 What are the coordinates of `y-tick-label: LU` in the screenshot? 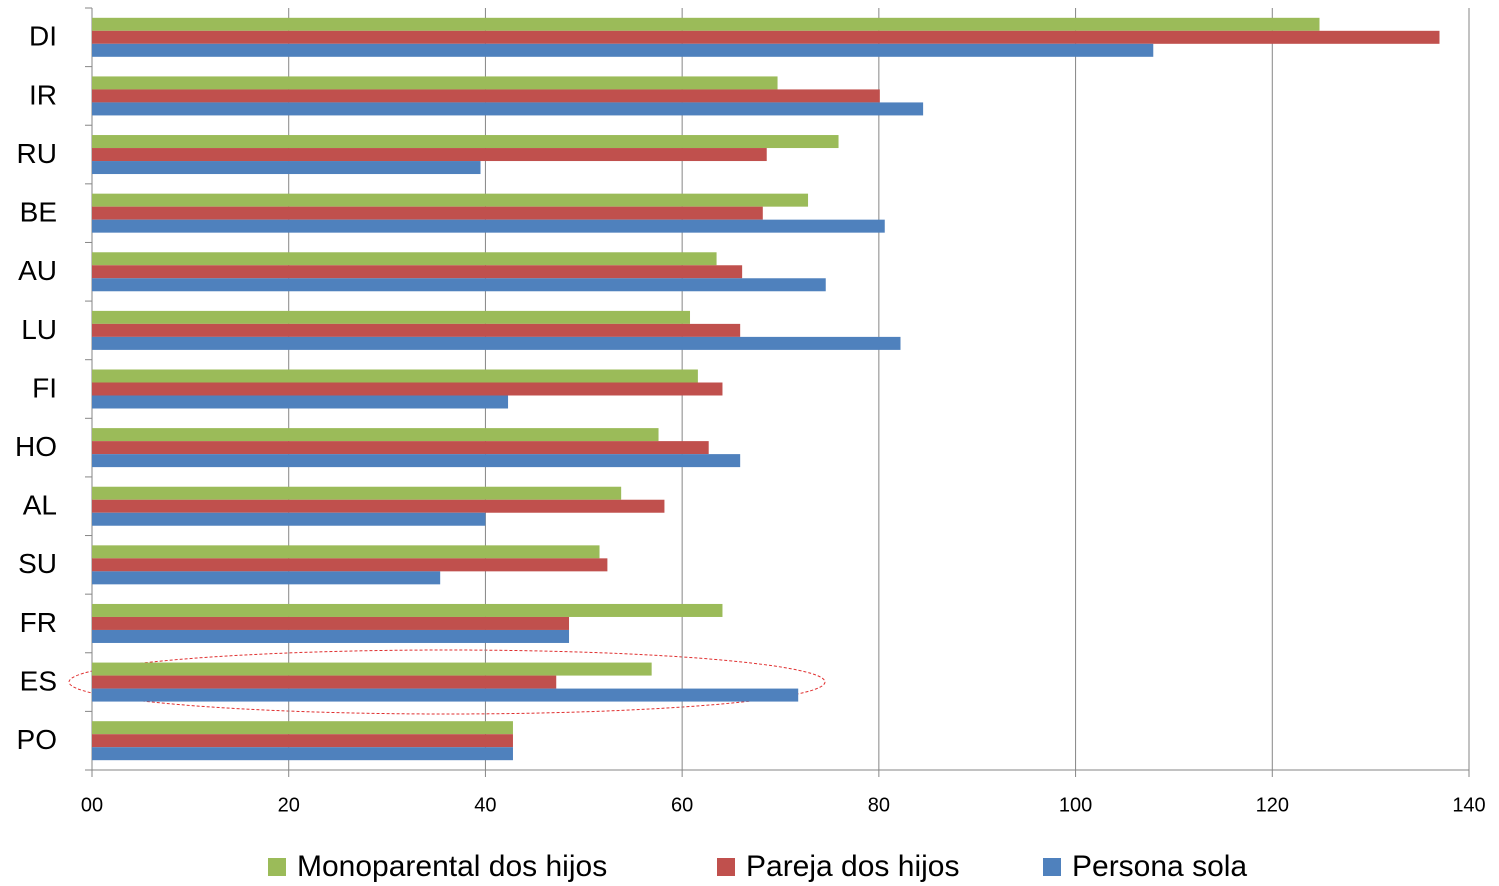 It's located at (39, 329).